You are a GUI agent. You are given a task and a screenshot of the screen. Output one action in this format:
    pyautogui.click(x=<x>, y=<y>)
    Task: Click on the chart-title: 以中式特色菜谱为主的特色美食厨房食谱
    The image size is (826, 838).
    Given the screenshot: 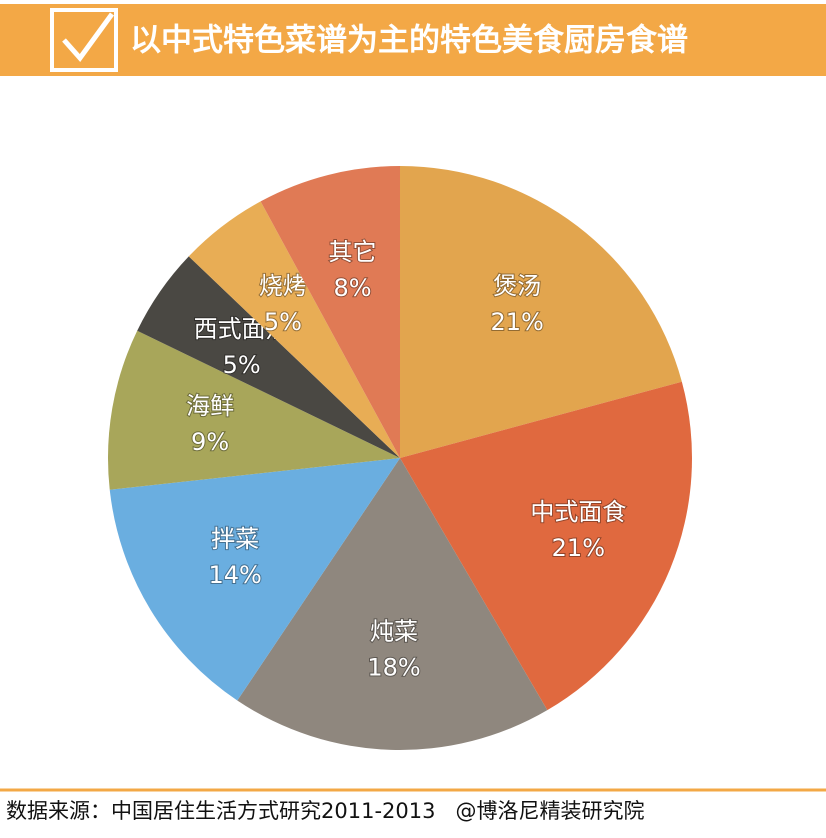 What is the action you would take?
    pyautogui.click(x=409, y=41)
    